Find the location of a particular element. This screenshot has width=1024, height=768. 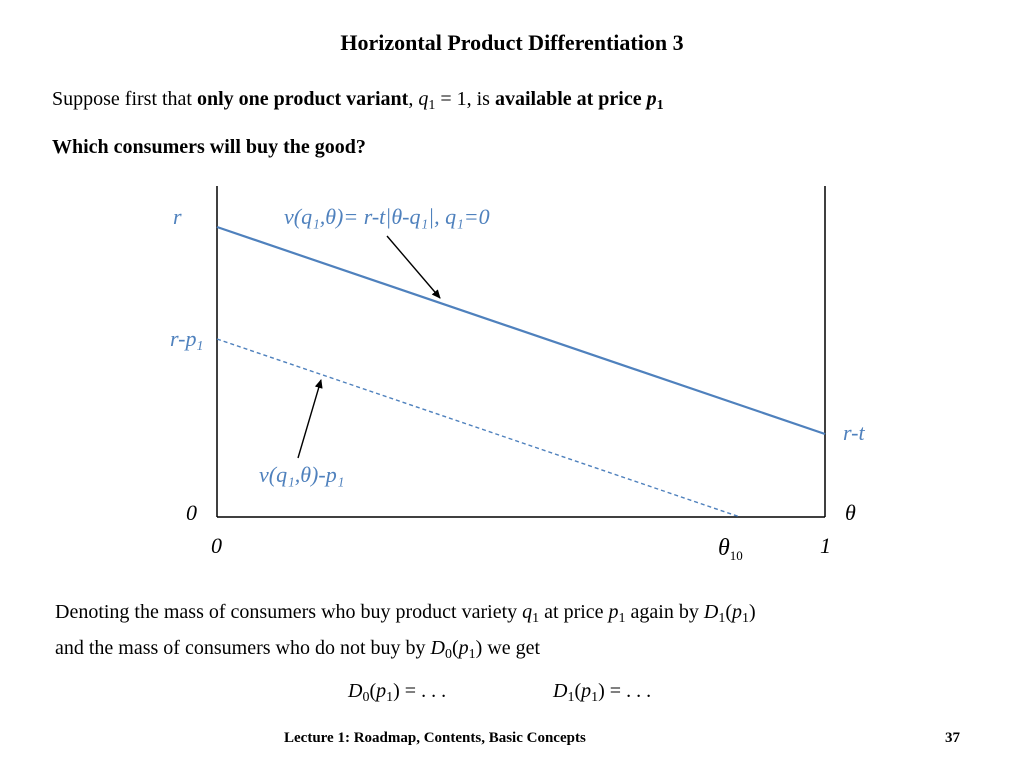

para-D1-sub: 1 is located at coordinates (722, 619).